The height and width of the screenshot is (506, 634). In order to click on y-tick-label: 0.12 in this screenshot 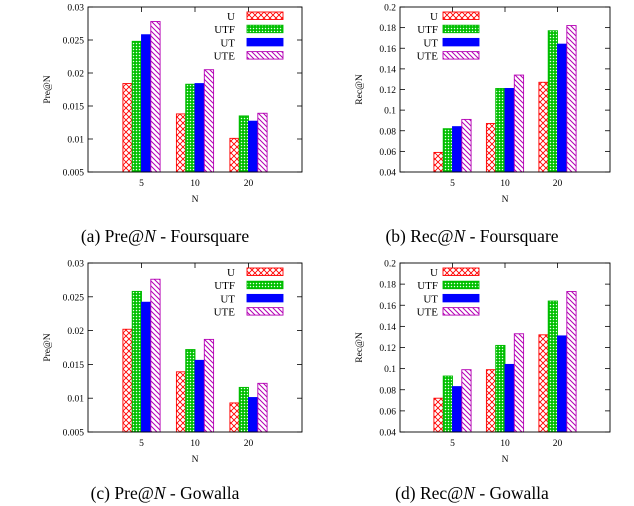, I will do `click(387, 349)`.